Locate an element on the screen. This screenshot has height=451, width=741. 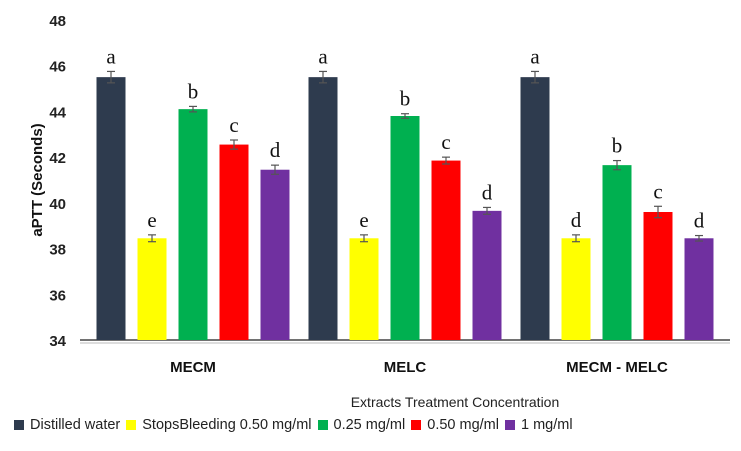
legend-item: 1 mg/ml is located at coordinates (538, 425).